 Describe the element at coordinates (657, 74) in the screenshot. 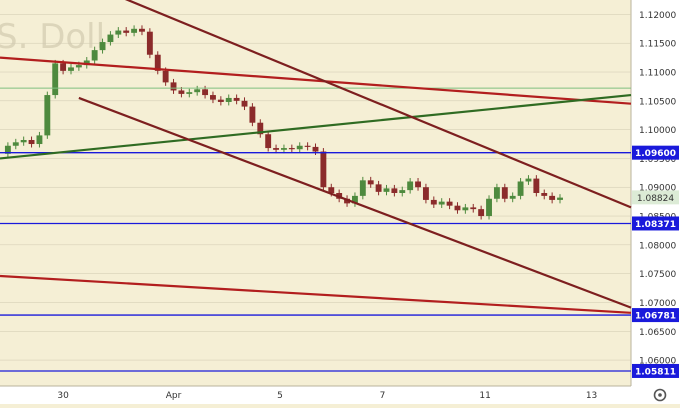

I see `y-tick-label: 1.11000` at that location.